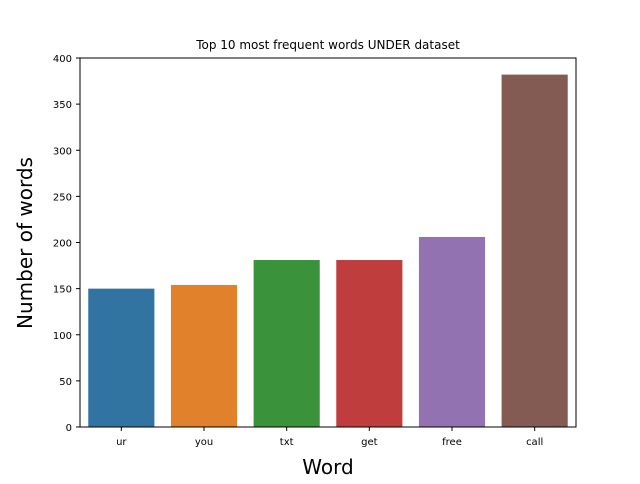 This screenshot has width=640, height=484. What do you see at coordinates (452, 331) in the screenshot?
I see `bar-free` at bounding box center [452, 331].